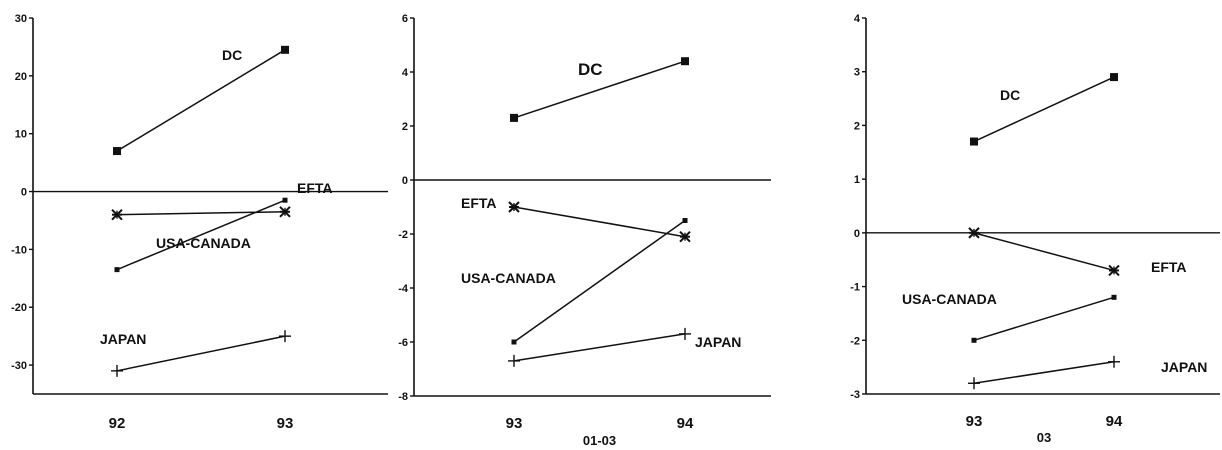 The height and width of the screenshot is (450, 1222). I want to click on chart-1-y-tick-label: 20, so click(21, 77).